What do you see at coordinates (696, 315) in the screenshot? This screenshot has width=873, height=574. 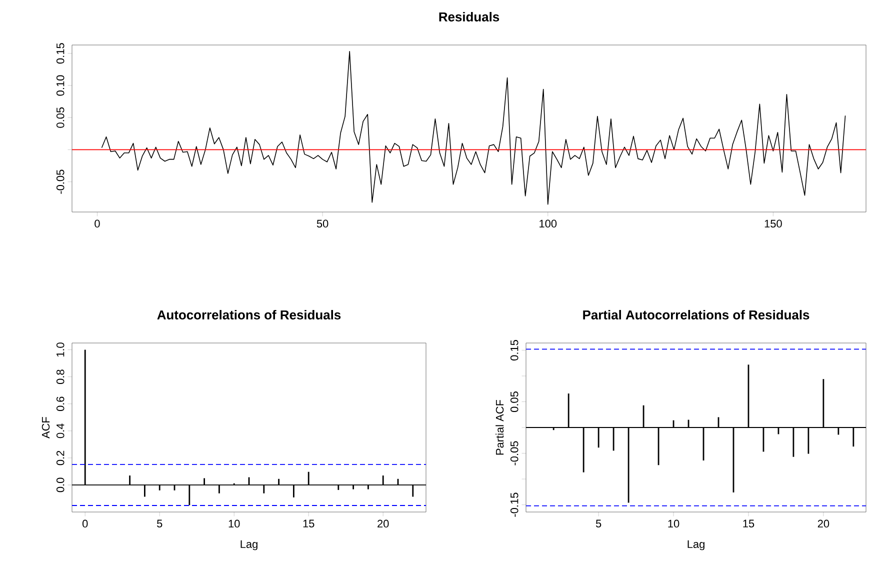 I see `chart-title: Partial Autocorrelations of Residuals` at bounding box center [696, 315].